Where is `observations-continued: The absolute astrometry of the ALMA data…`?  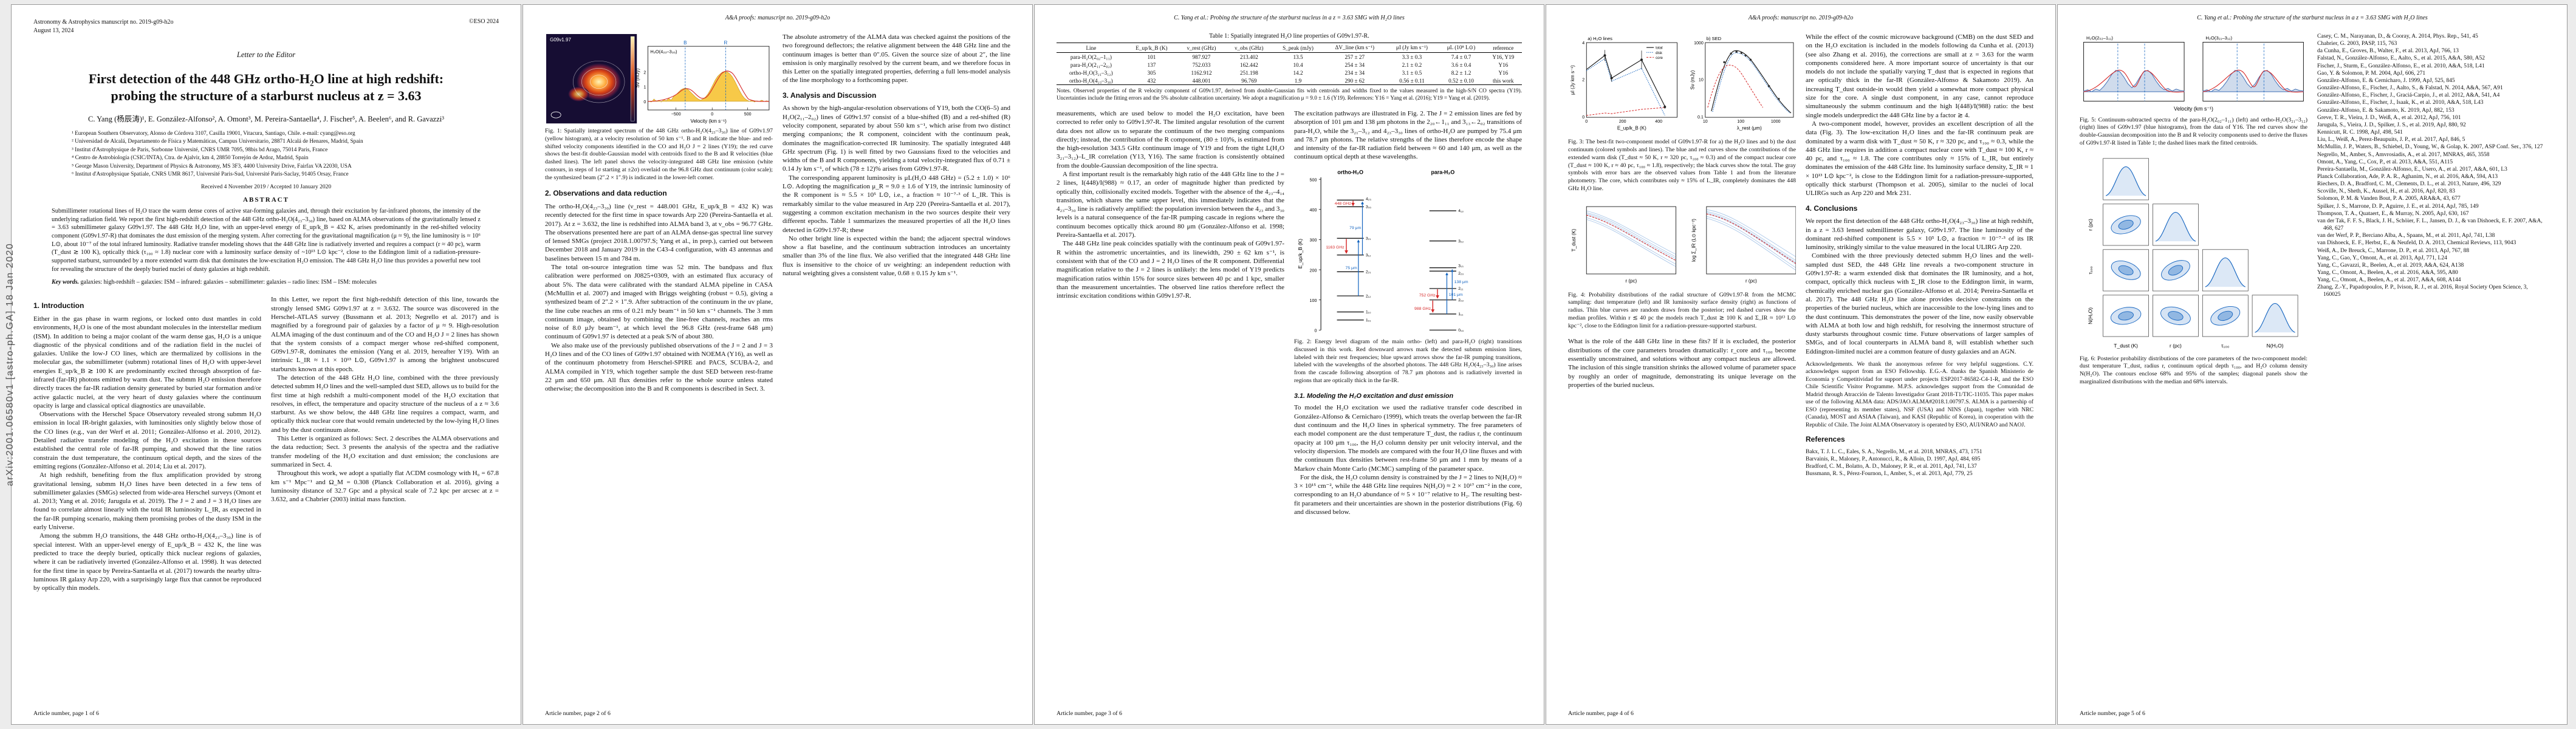 observations-continued: The absolute astrometry of the ALMA data… is located at coordinates (896, 59).